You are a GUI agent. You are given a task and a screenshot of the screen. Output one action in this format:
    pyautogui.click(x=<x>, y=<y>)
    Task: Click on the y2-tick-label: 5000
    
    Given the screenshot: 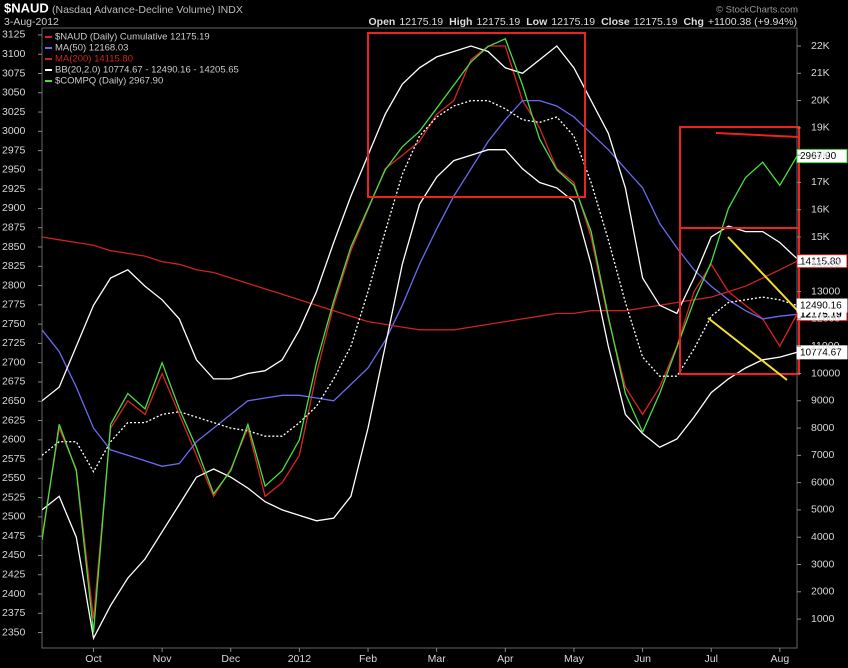 What is the action you would take?
    pyautogui.click(x=823, y=510)
    